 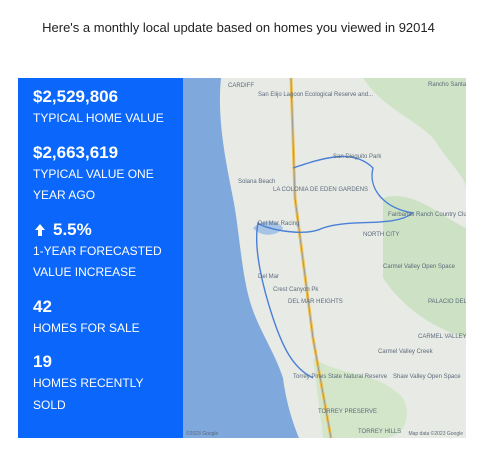 What do you see at coordinates (419, 267) in the screenshot?
I see `map-label: Carmel Valley Open Space` at bounding box center [419, 267].